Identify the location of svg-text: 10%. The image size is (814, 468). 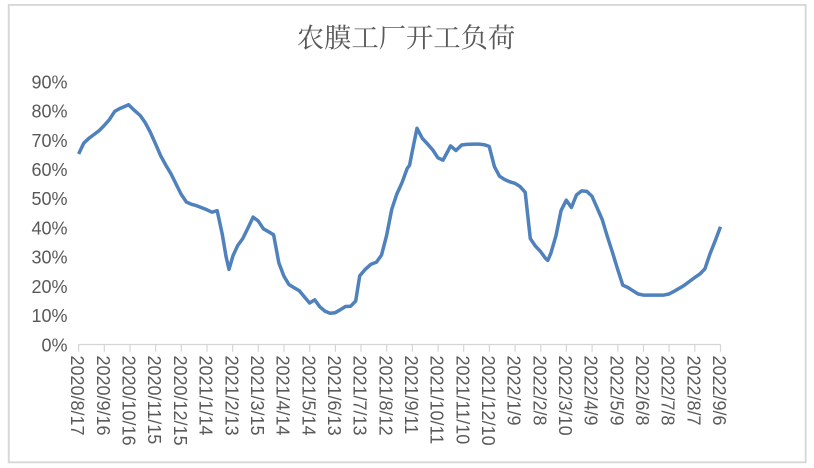
(49, 316).